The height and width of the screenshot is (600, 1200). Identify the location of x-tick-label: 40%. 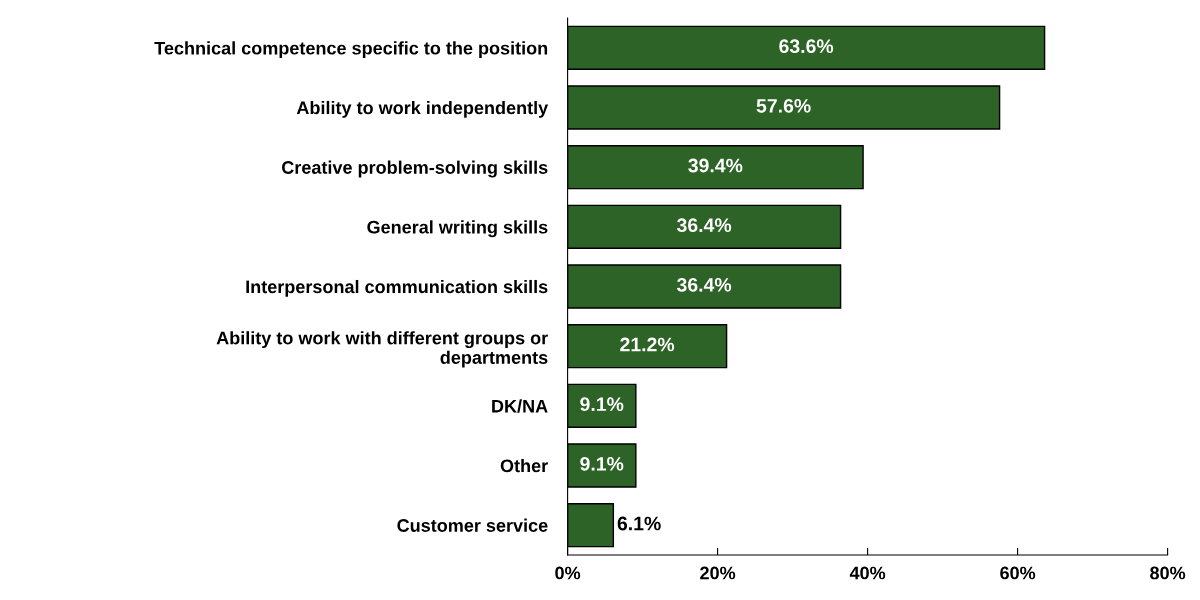
(867, 573).